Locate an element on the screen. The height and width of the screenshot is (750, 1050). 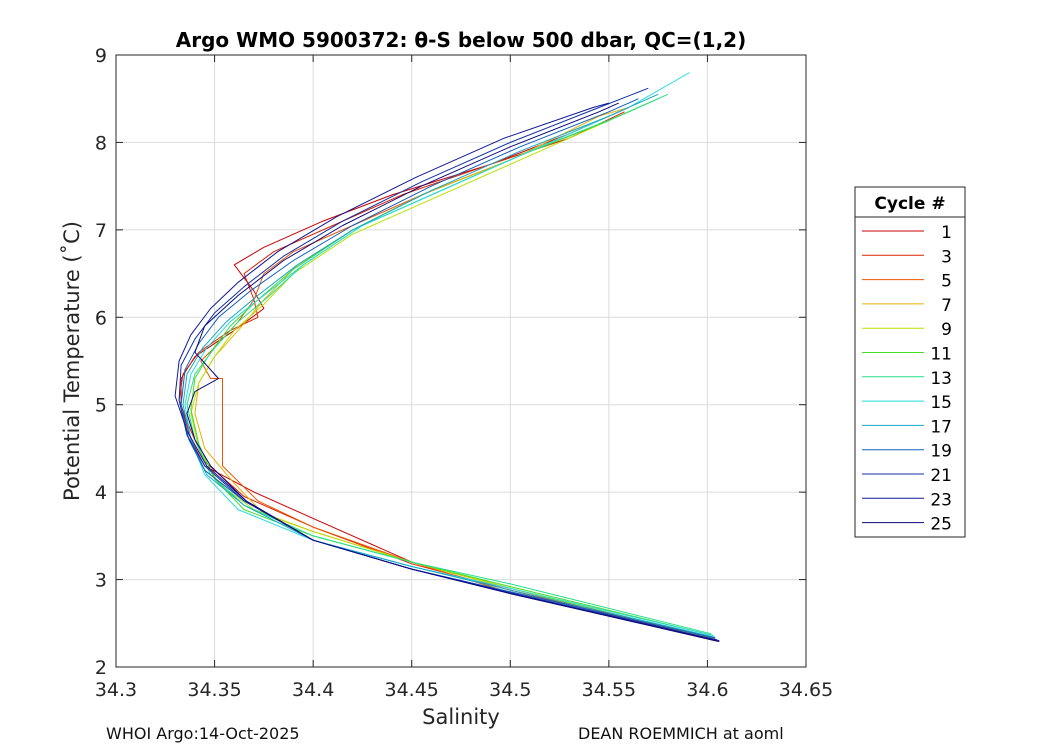
y-axis-label: Potential Temperature (˚C) is located at coordinates (72, 361).